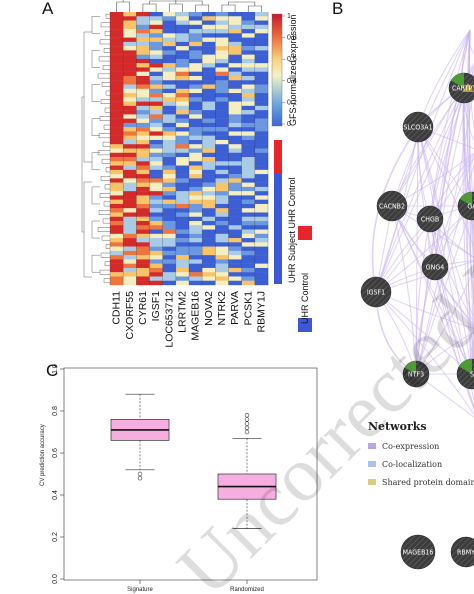 This screenshot has height=594, width=474. What do you see at coordinates (43, 455) in the screenshot?
I see `y-axis-label: CV prediction accuracy` at bounding box center [43, 455].